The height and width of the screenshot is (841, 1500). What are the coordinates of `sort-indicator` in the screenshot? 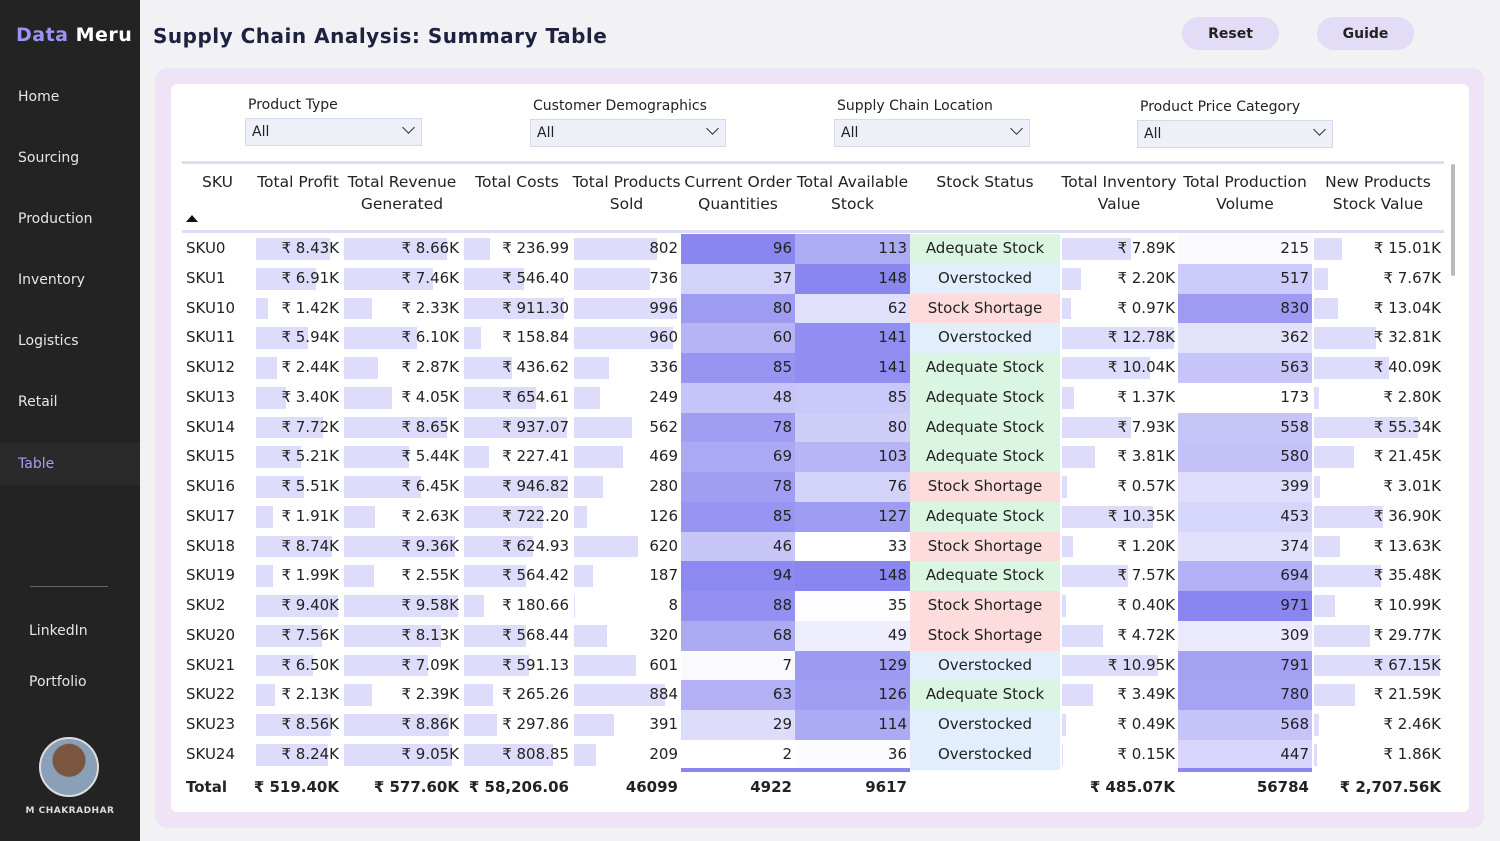 It's located at (192, 218).